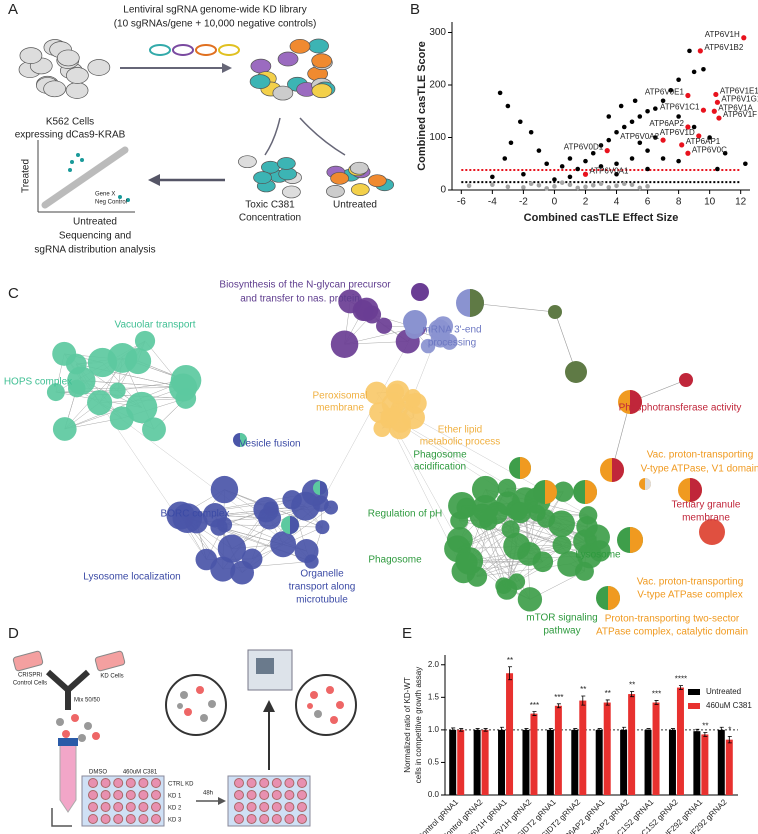 This screenshot has width=758, height=834. What do you see at coordinates (440, 467) in the screenshot?
I see `cluster-label: acidification` at bounding box center [440, 467].